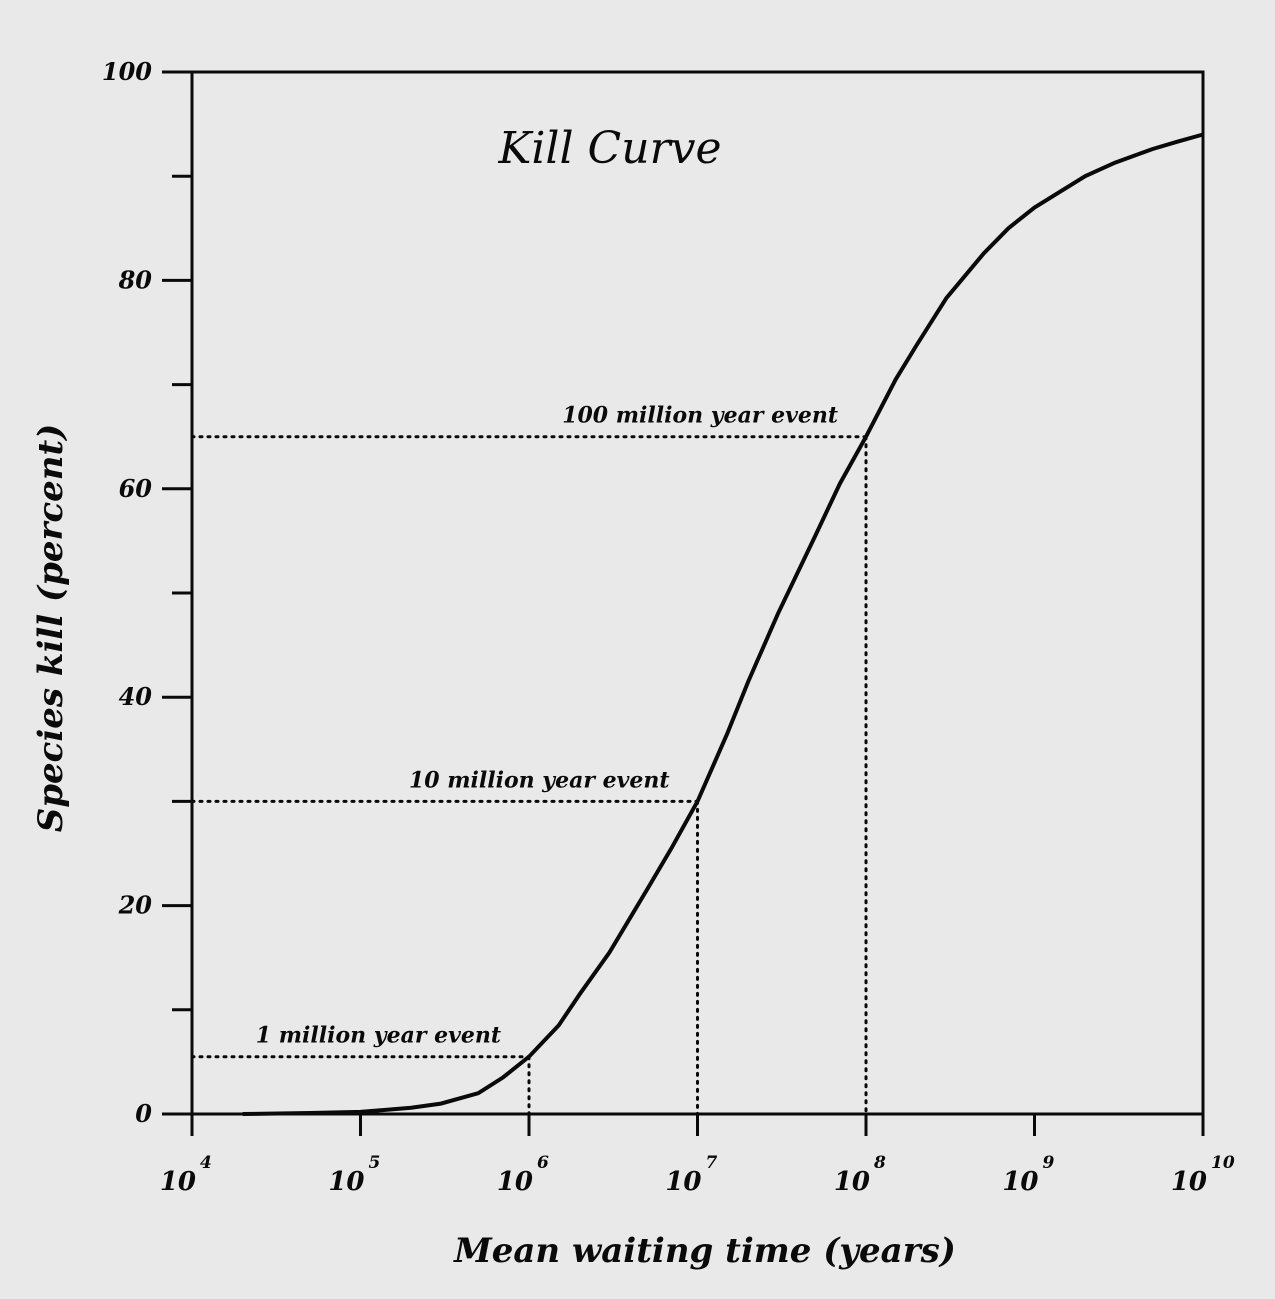 Image resolution: width=1275 pixels, height=1299 pixels. I want to click on x-tick-exponent: 7, so click(712, 1163).